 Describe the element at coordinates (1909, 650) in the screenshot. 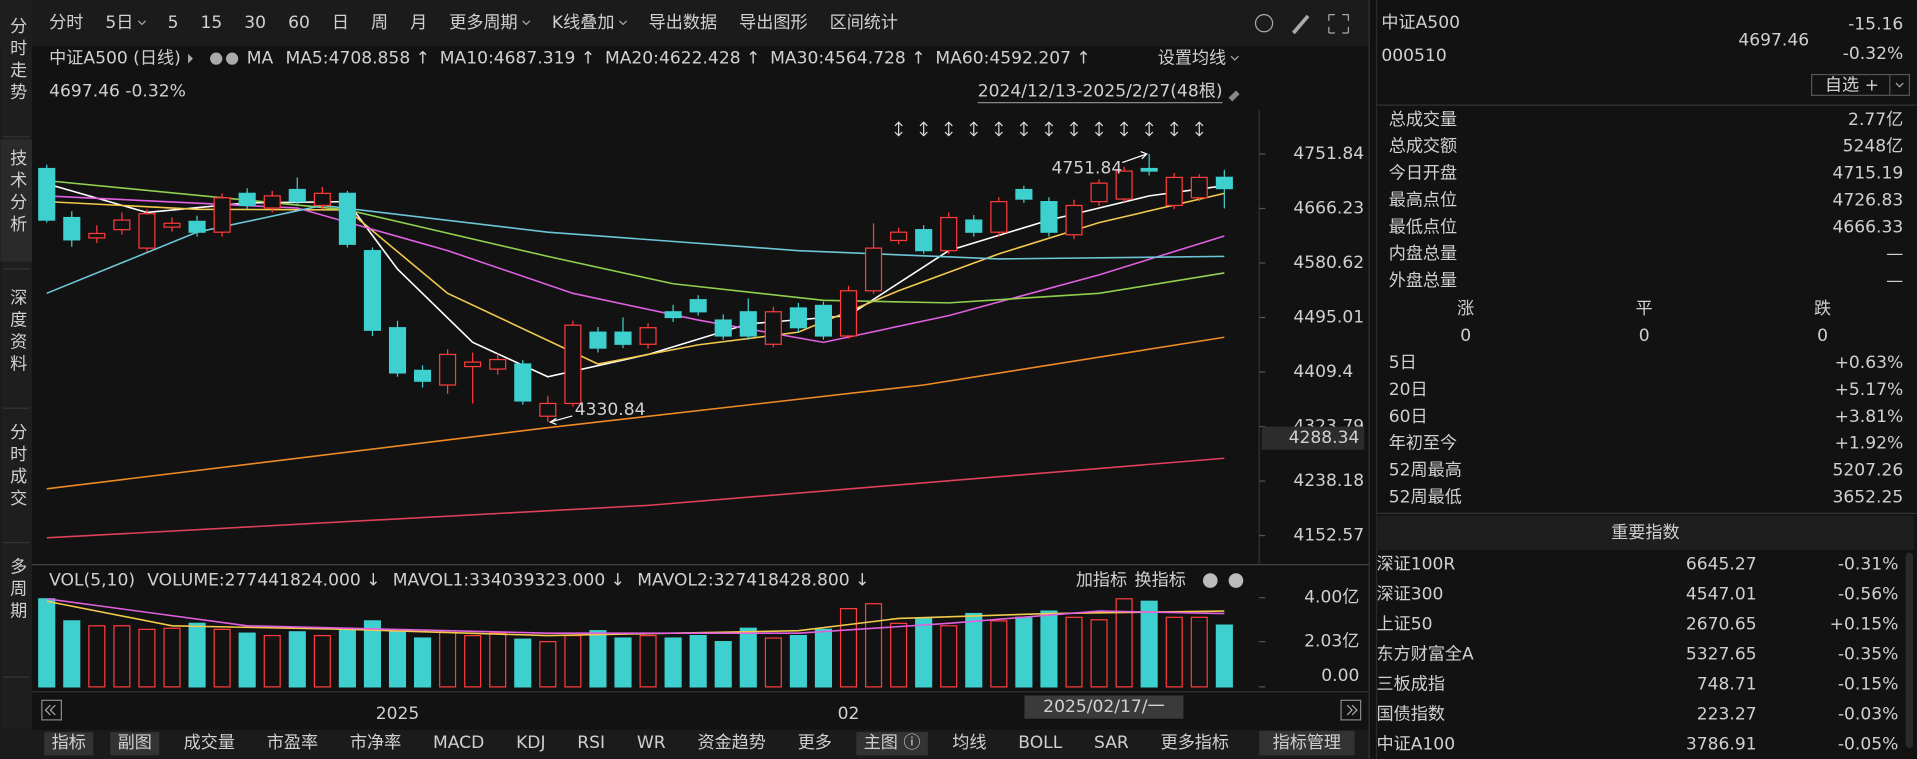

I see `scrollbar` at that location.